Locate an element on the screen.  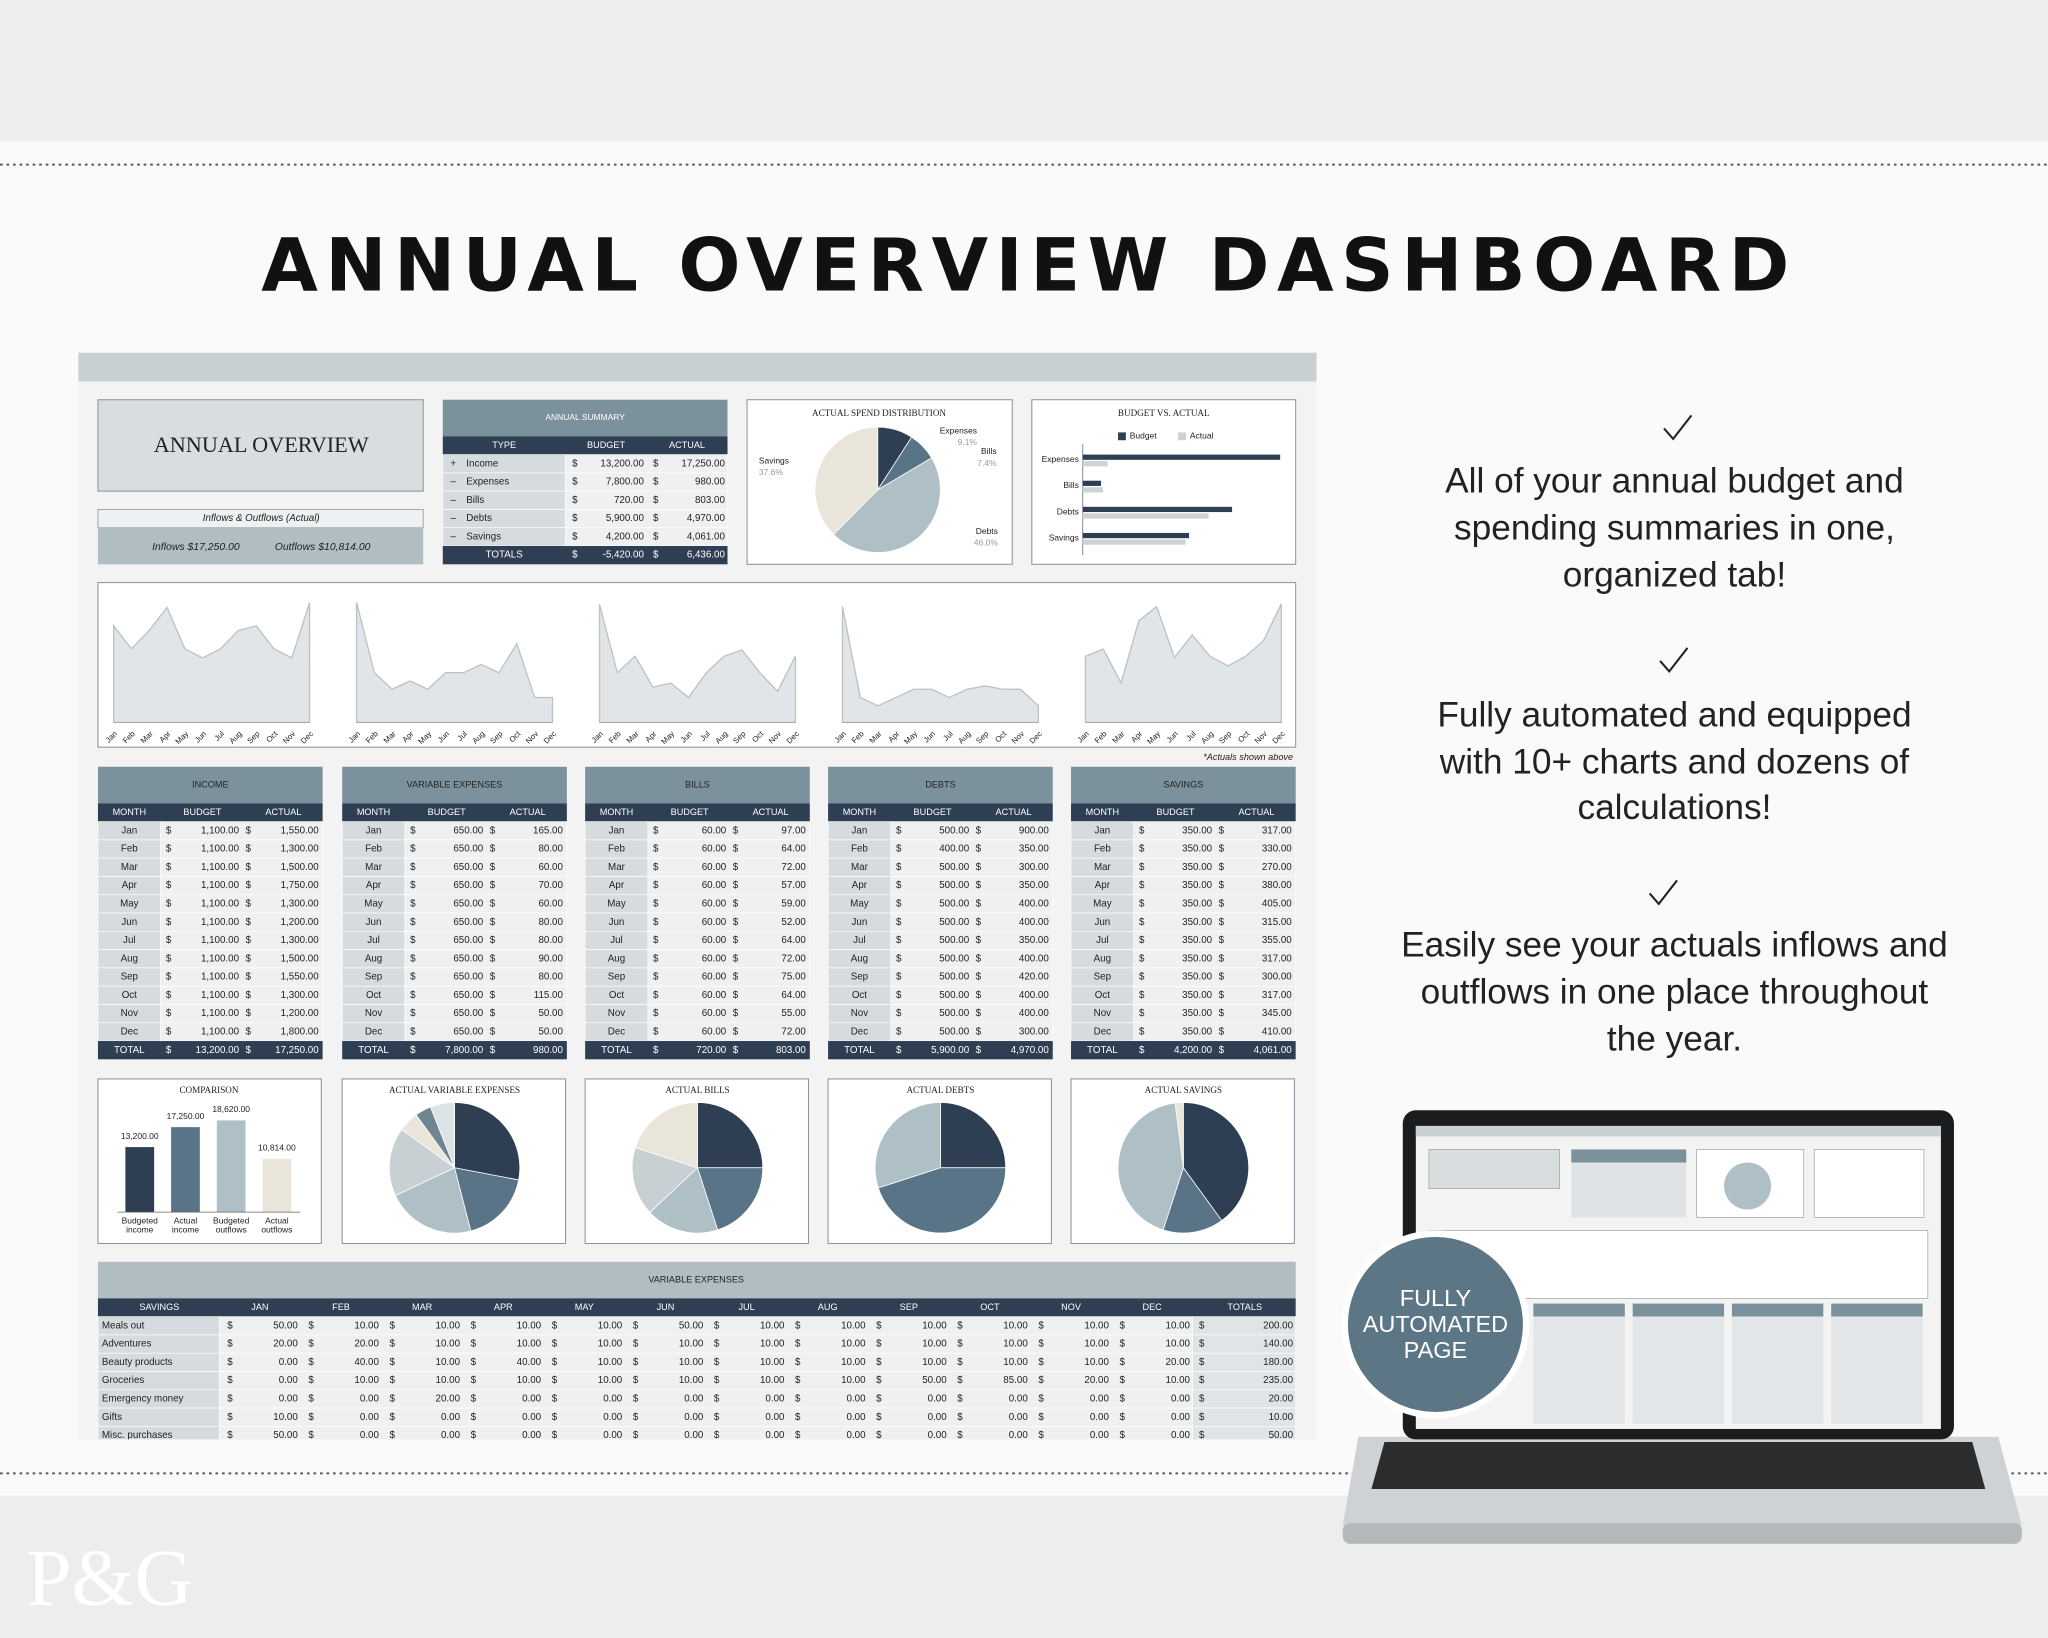
feature-text: with 10+ charts and dozens of is located at coordinates (1674, 761).